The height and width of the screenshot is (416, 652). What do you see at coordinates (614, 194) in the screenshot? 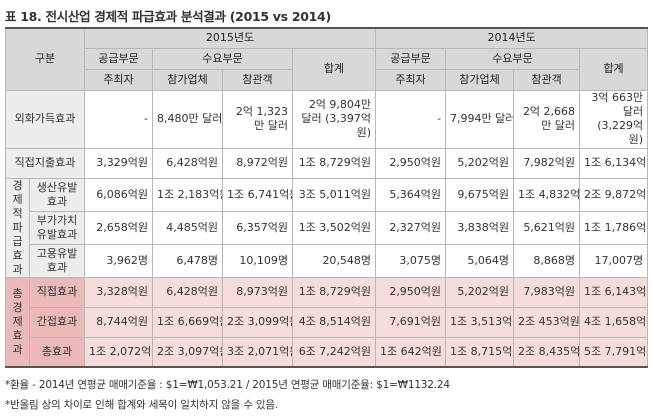
I see `table-cell: 2조 9,872억원` at bounding box center [614, 194].